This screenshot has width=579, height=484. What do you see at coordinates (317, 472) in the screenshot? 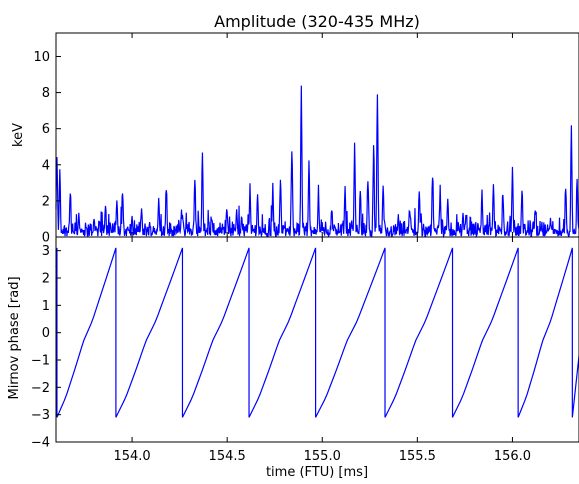
I see `x-axis-label: time (FTU) [ms]` at bounding box center [317, 472].